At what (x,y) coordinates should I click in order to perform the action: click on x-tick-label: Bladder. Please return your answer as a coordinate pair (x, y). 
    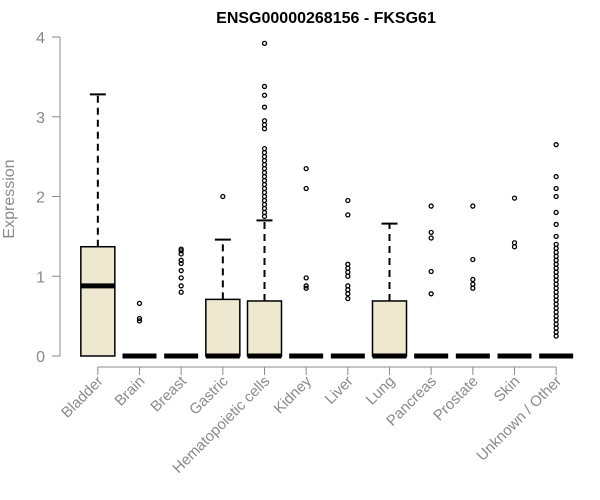
    Looking at the image, I should click on (82, 397).